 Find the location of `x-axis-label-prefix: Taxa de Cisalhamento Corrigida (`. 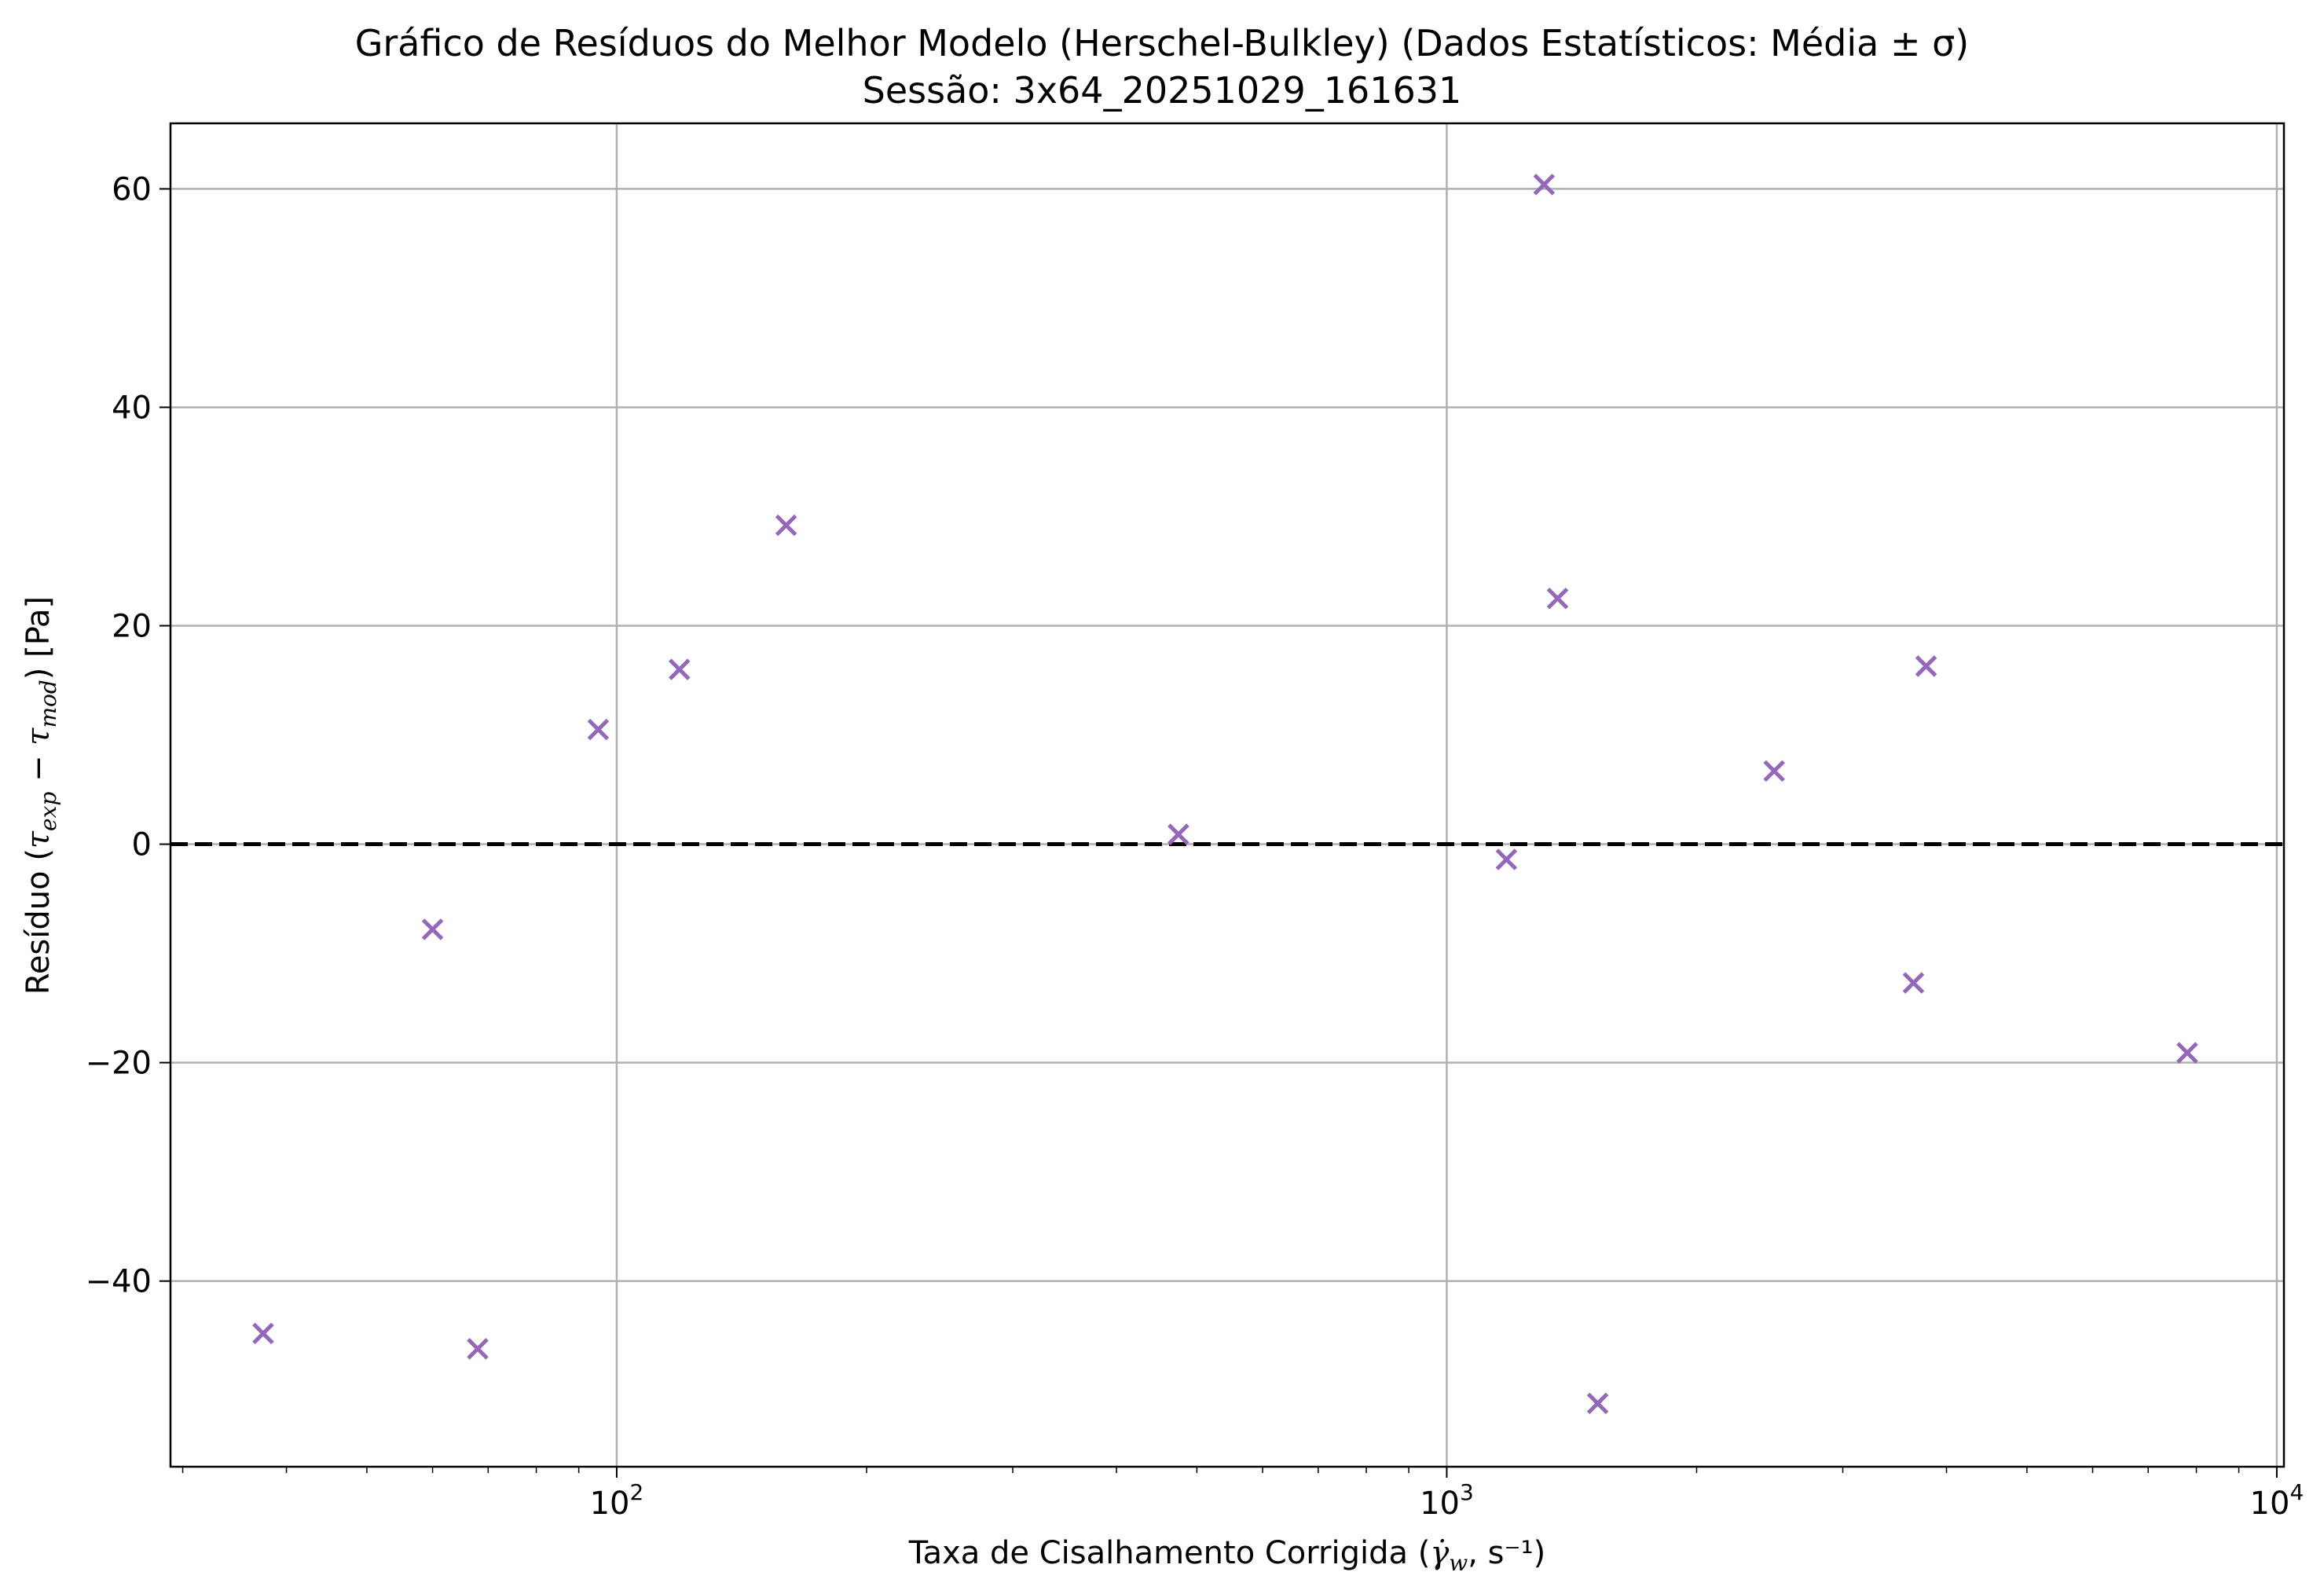

x-axis-label-prefix: Taxa de Cisalhamento Corrigida ( is located at coordinates (1169, 1553).